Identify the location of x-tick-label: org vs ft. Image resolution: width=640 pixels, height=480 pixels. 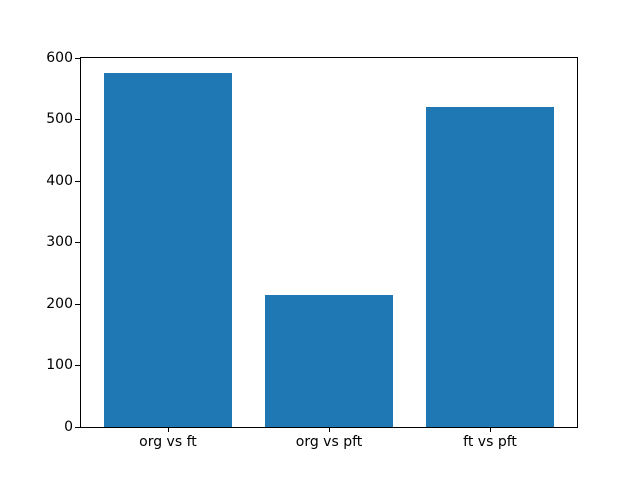
(168, 442).